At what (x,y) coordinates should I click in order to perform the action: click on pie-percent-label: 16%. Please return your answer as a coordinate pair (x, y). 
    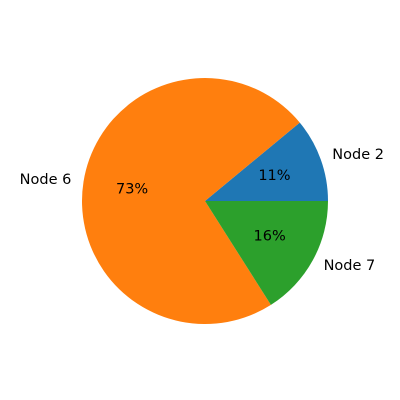
    Looking at the image, I should click on (270, 237).